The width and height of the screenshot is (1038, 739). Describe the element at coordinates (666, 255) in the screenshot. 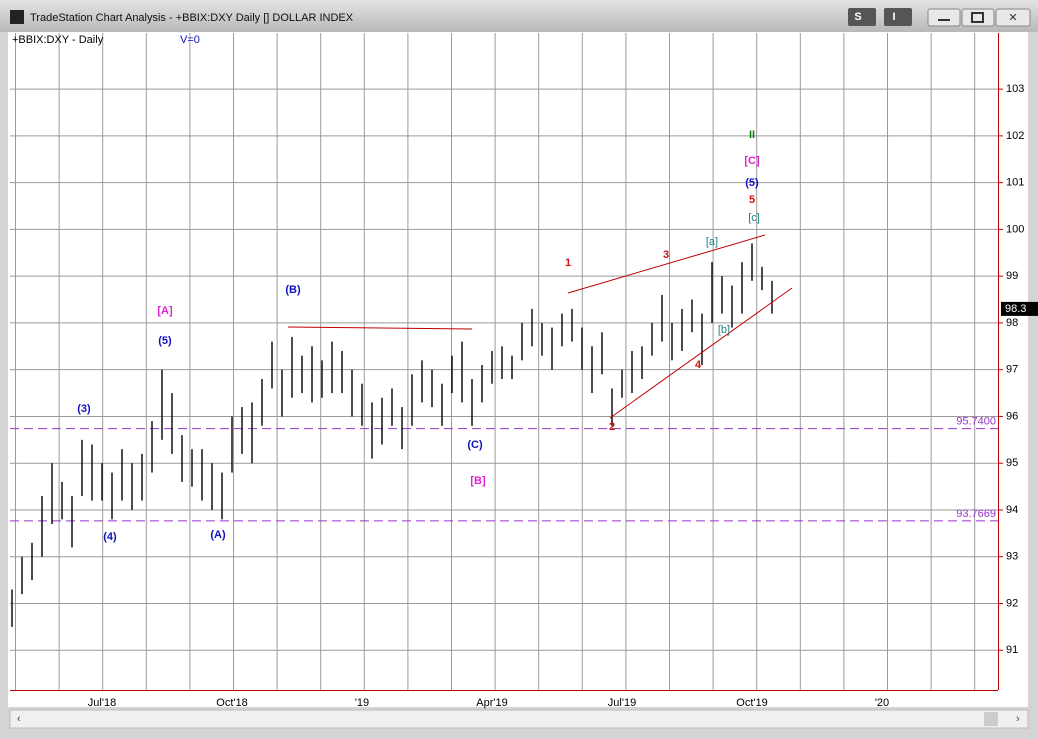

I see `wave-label: 3` at that location.